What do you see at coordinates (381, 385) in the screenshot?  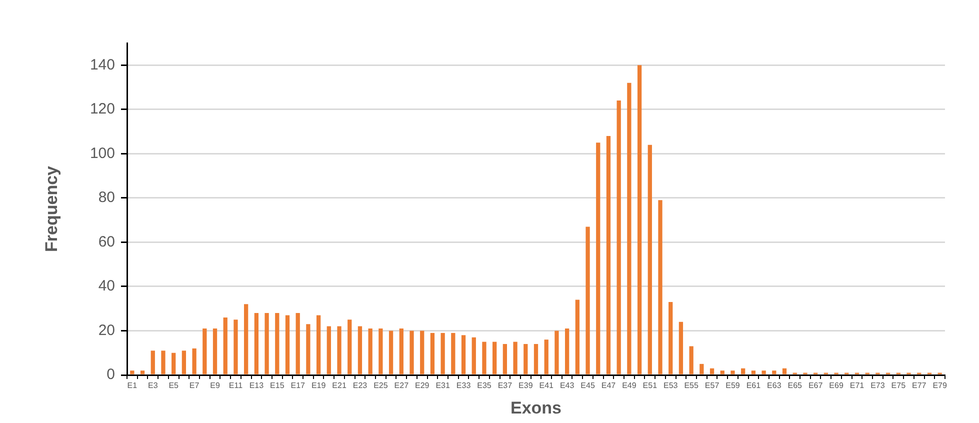 I see `x-tick-label: E25` at bounding box center [381, 385].